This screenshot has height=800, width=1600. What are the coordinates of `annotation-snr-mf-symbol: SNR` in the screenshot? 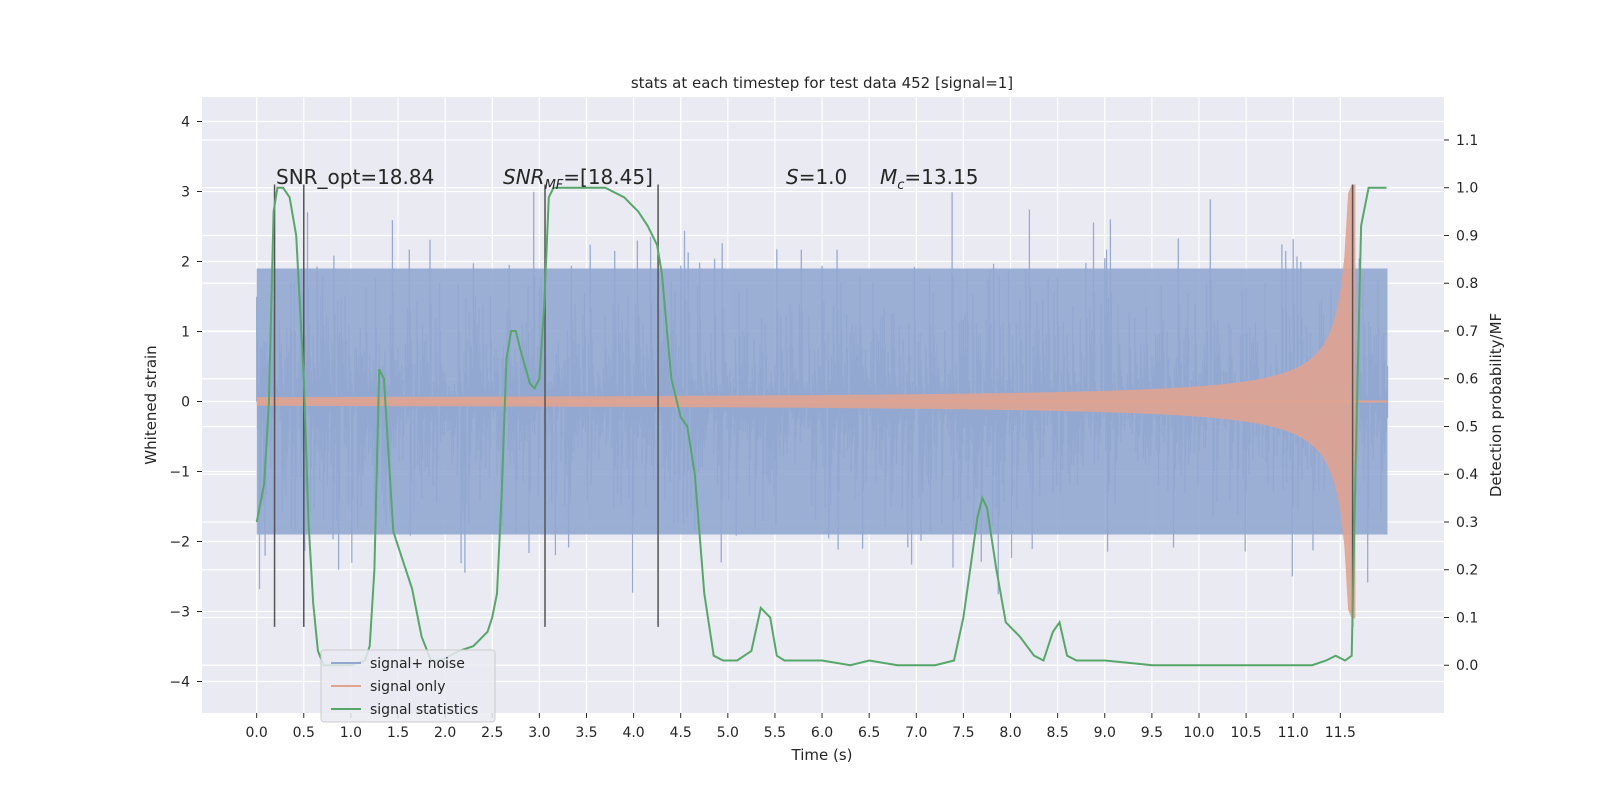 It's located at (524, 177).